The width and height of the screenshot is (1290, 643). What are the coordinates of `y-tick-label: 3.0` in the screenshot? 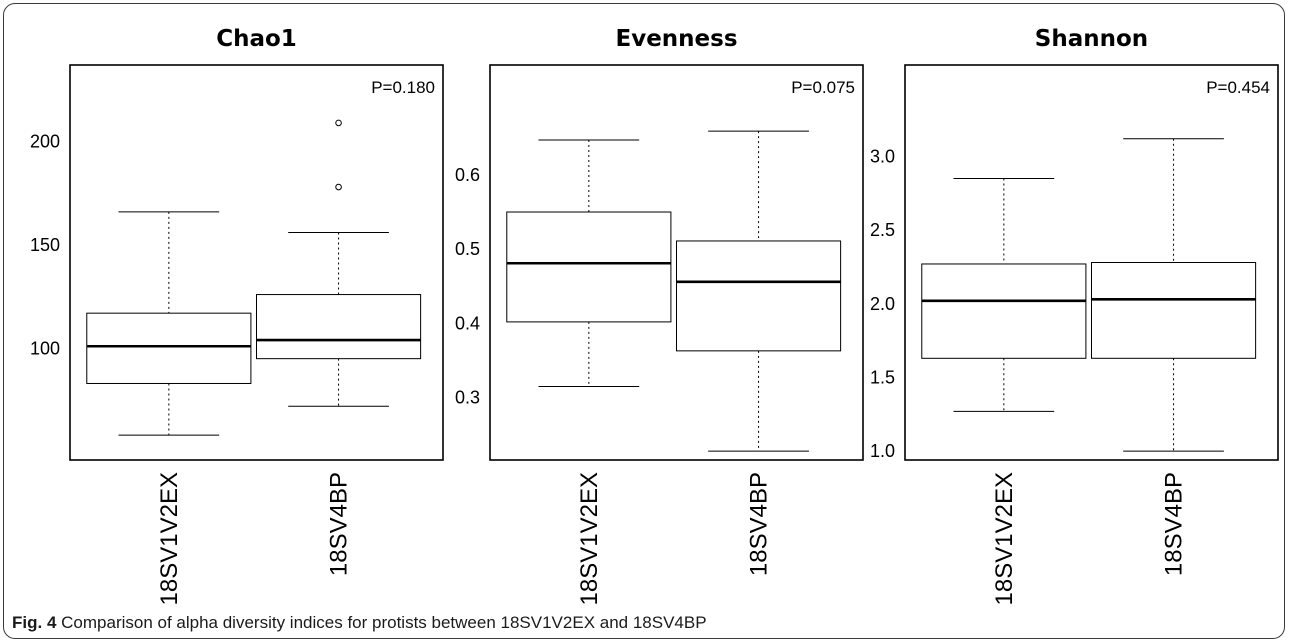 It's located at (882, 156).